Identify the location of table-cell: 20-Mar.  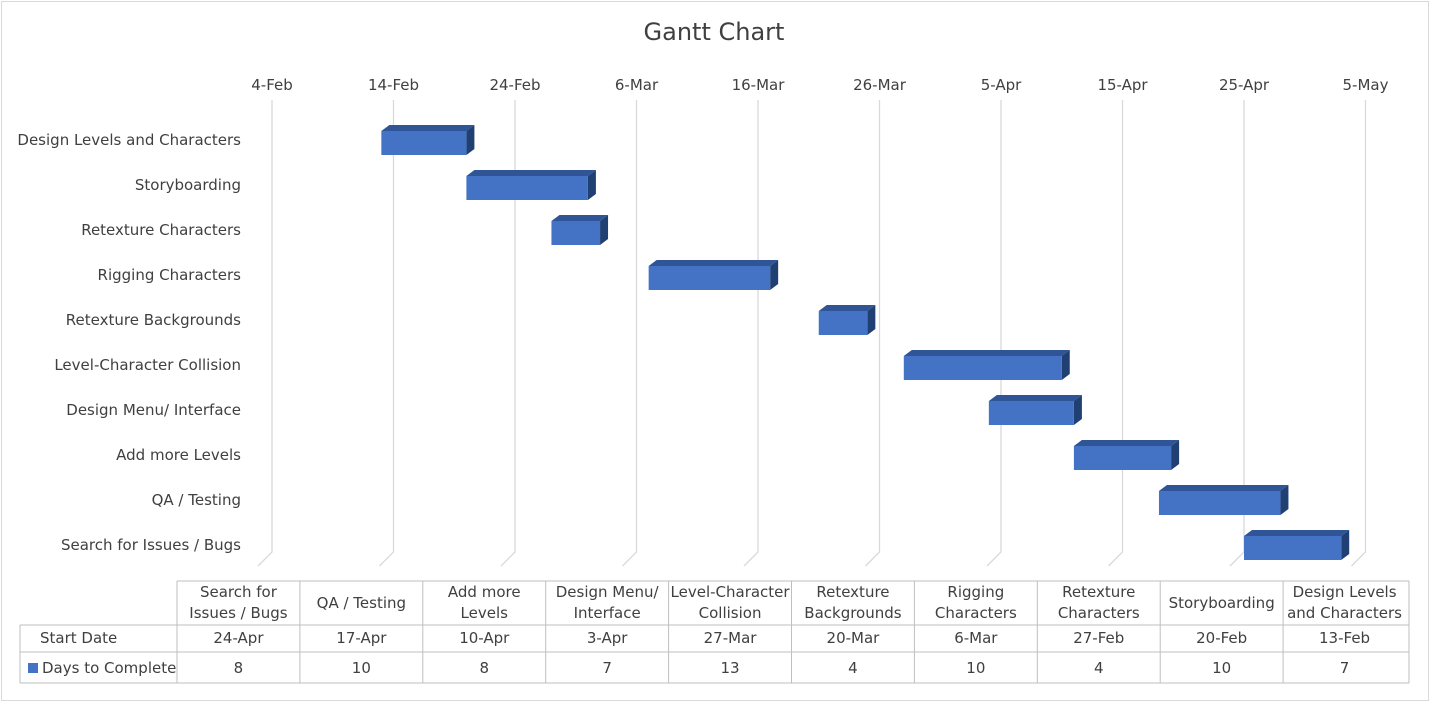
(854, 638).